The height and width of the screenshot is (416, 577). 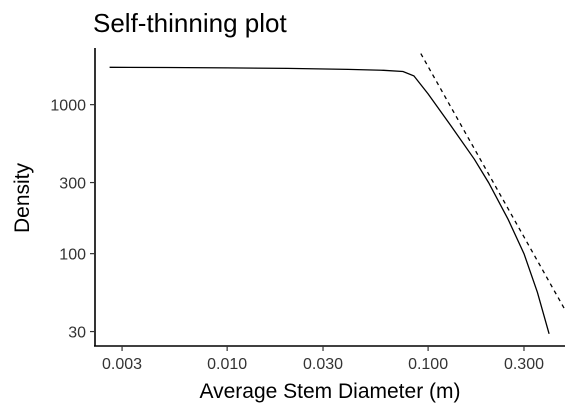 I want to click on x-axis-ticks: 0.003 0.010 0.030 0.100 0.300, so click(x=323, y=359).